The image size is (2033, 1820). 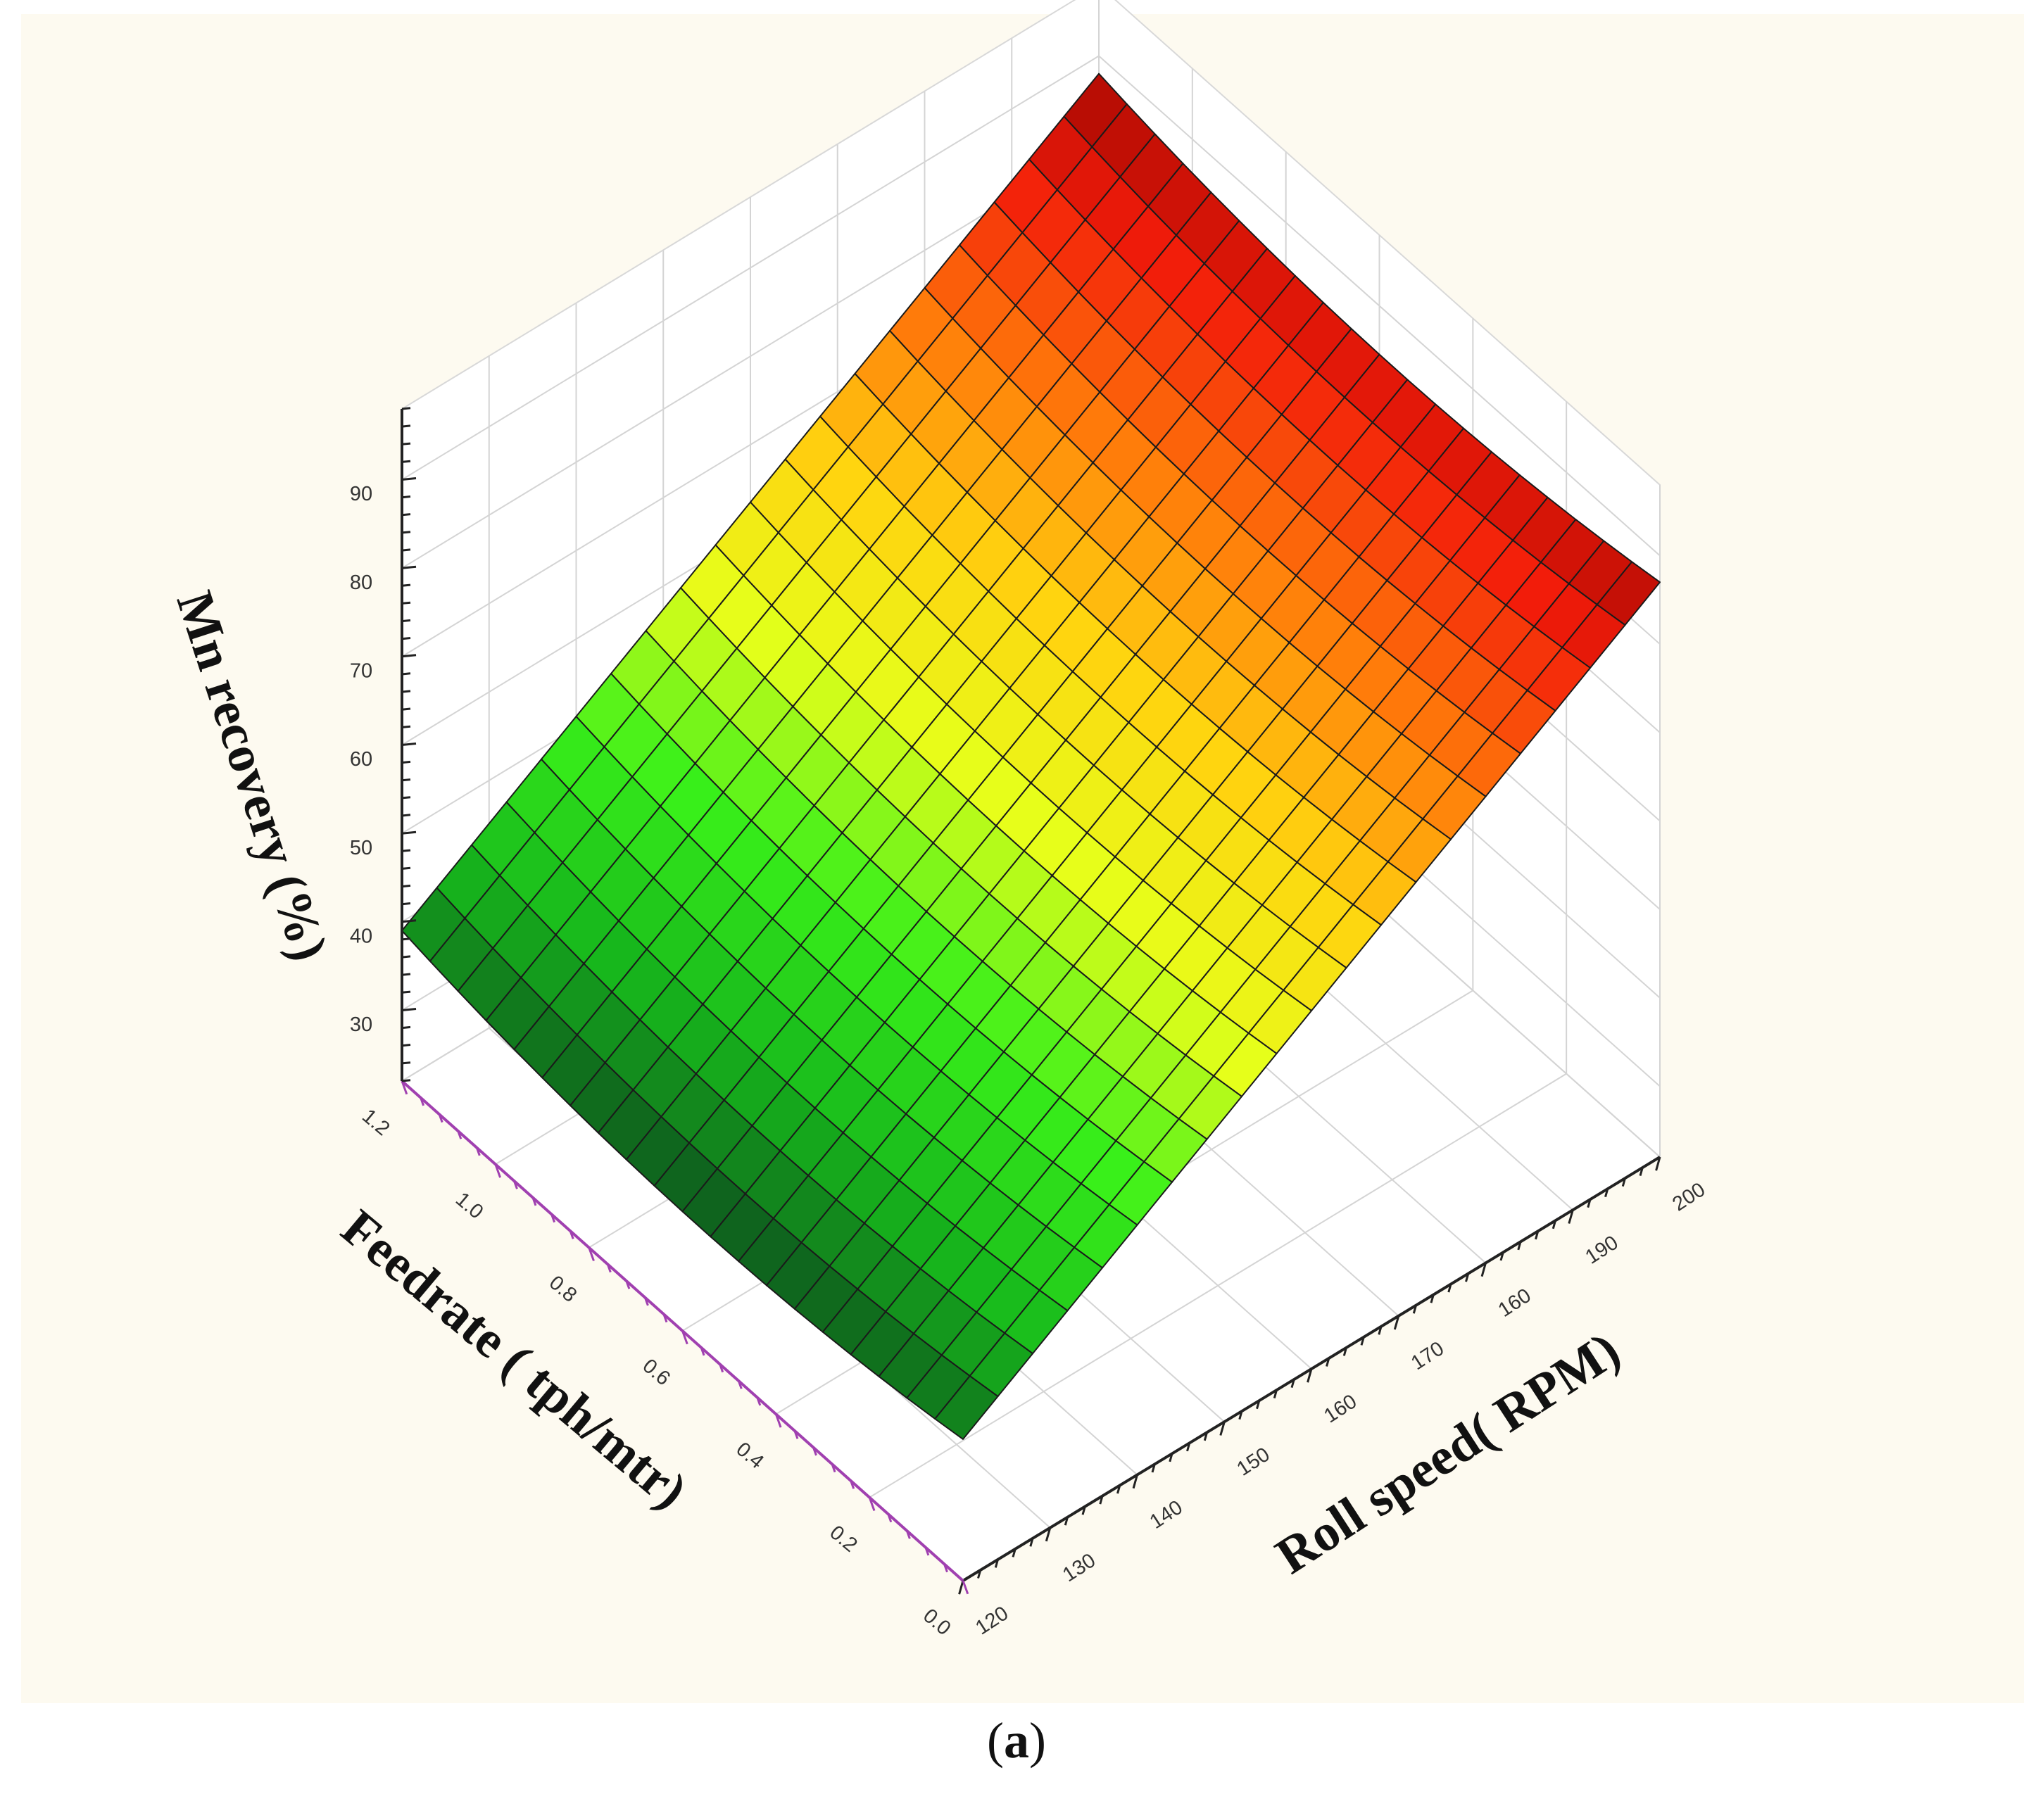 I want to click on surface-cell, so click(x=966, y=1407).